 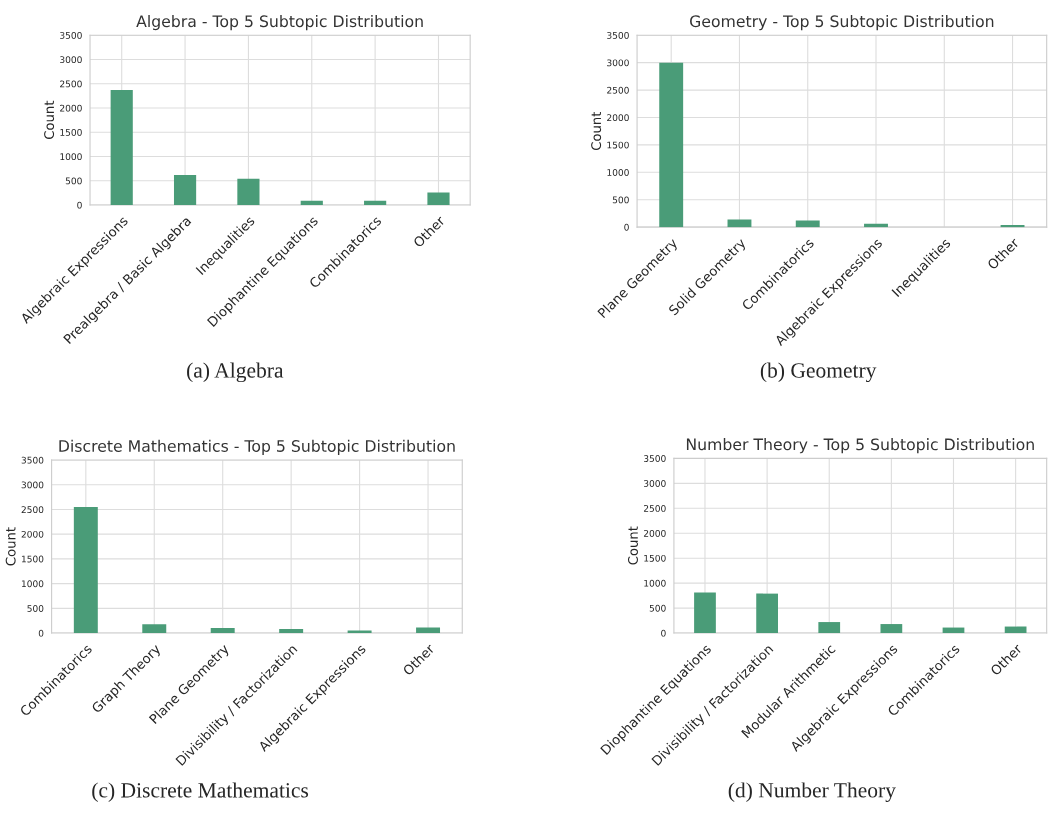 I want to click on chart-title: Geometry - Top 5 Subtopic Distribution, so click(x=842, y=23).